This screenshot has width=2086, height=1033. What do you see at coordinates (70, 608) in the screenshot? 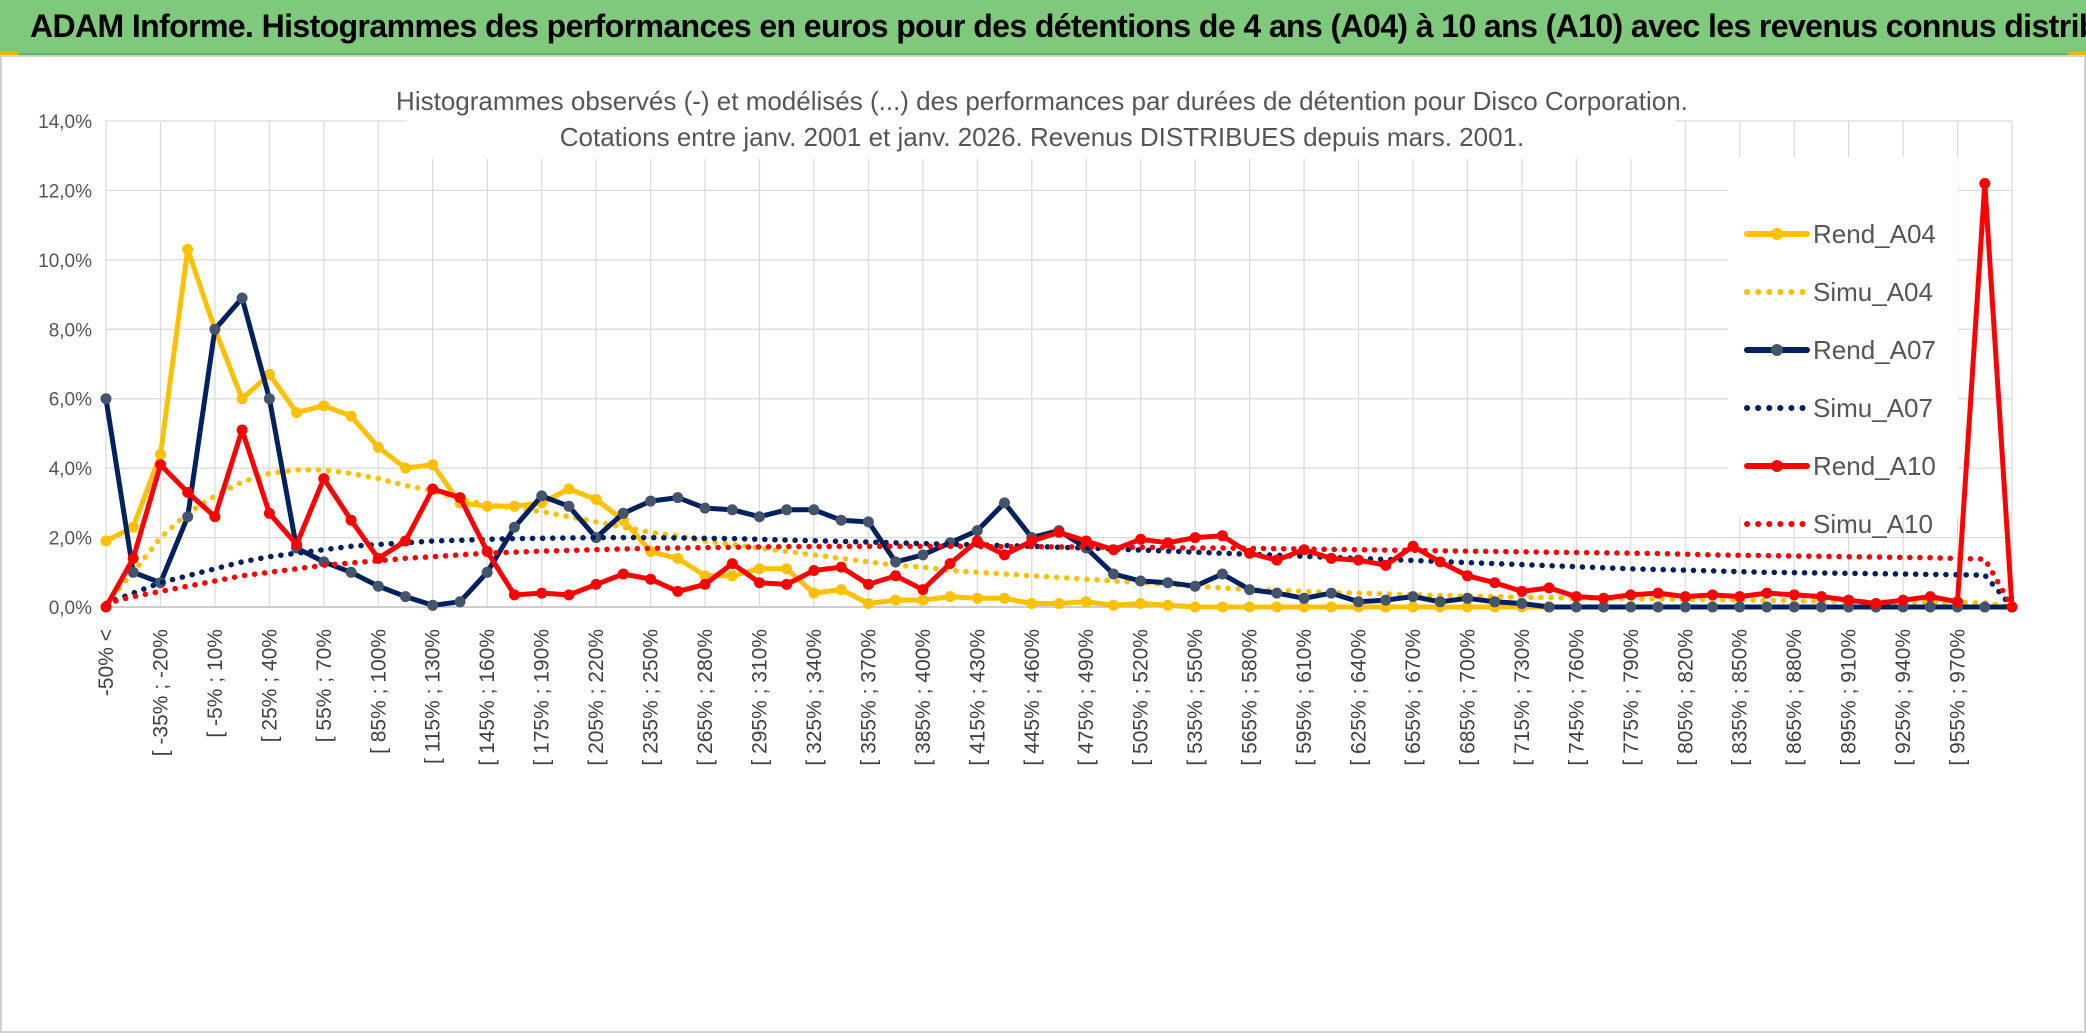
I see `y-tick-label: 0,0%` at bounding box center [70, 608].